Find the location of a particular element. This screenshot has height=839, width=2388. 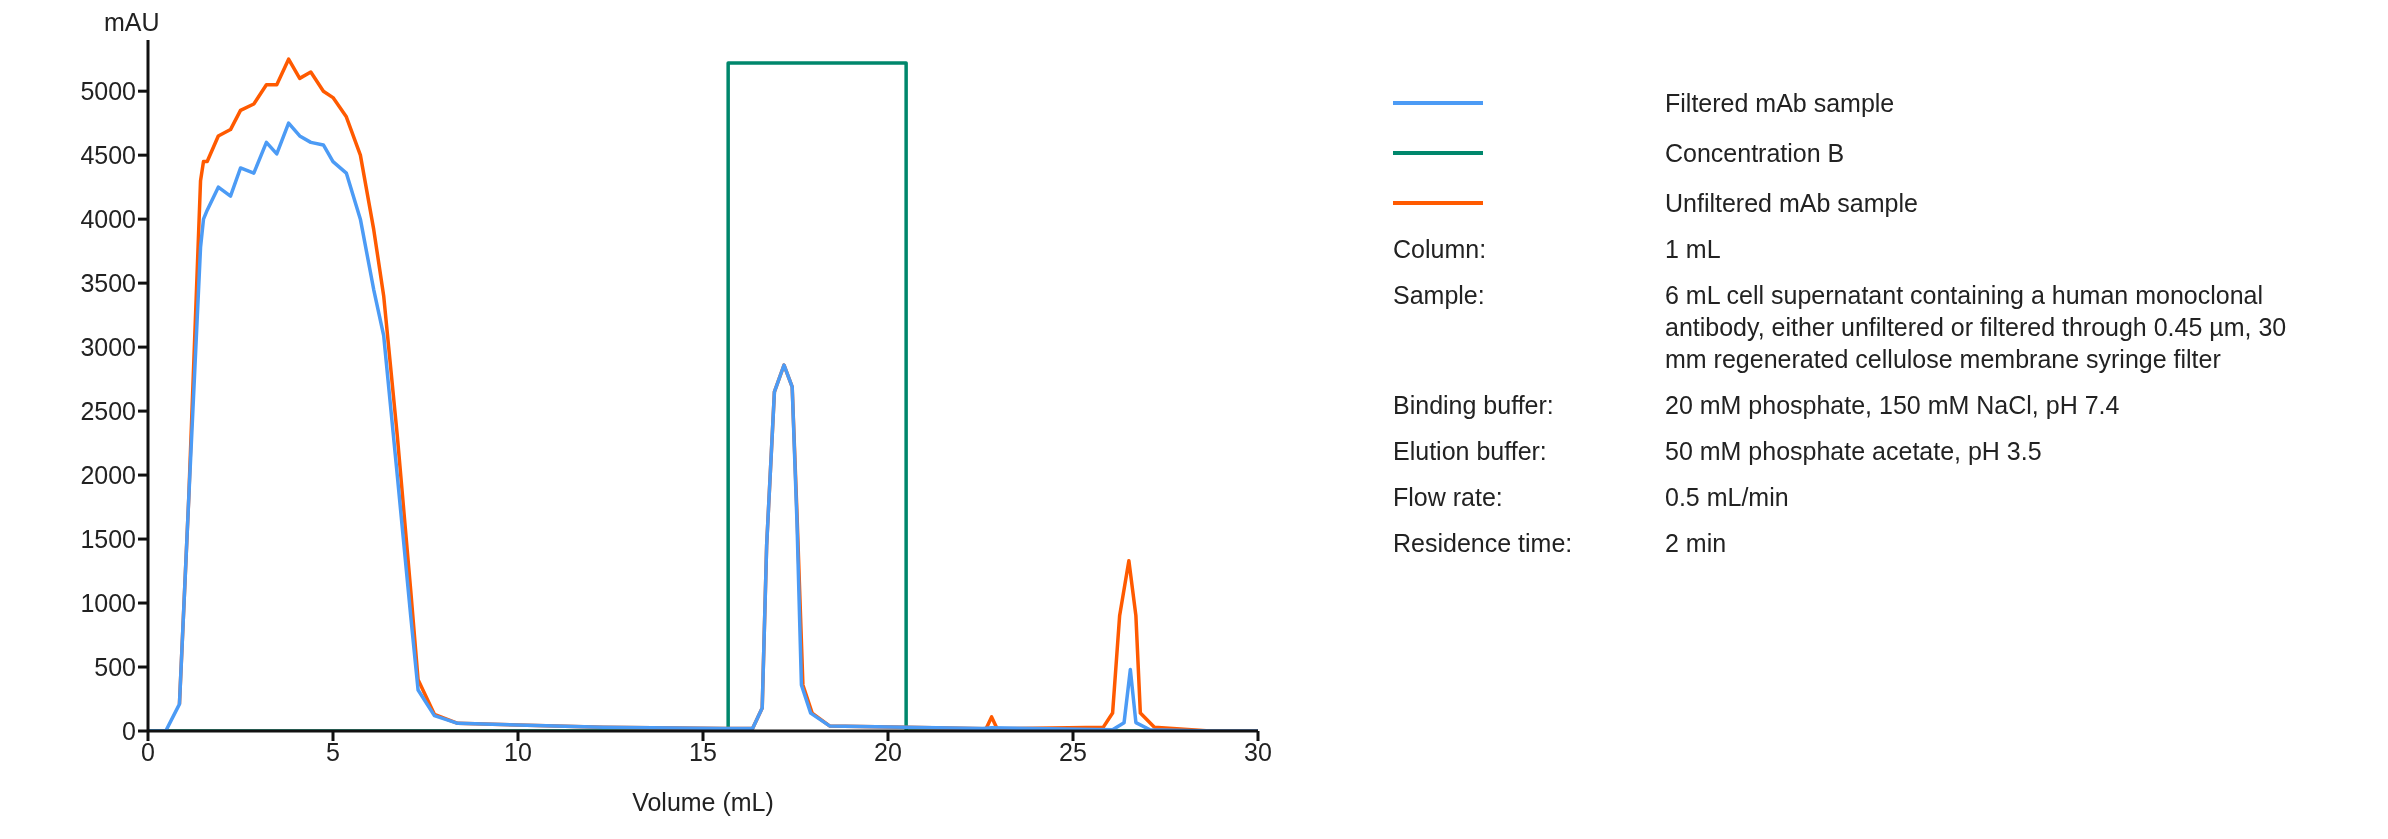

x-tick-label: 5 is located at coordinates (333, 751).